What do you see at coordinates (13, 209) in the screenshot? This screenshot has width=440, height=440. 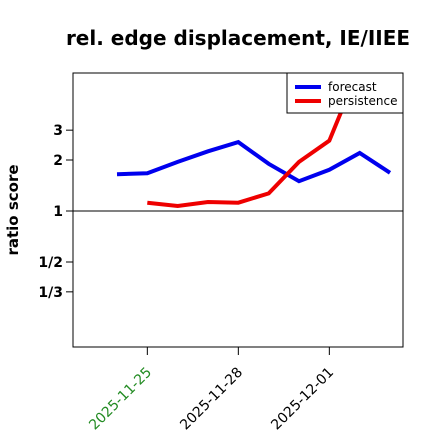 I see `y-axis-label: ratio score` at bounding box center [13, 209].